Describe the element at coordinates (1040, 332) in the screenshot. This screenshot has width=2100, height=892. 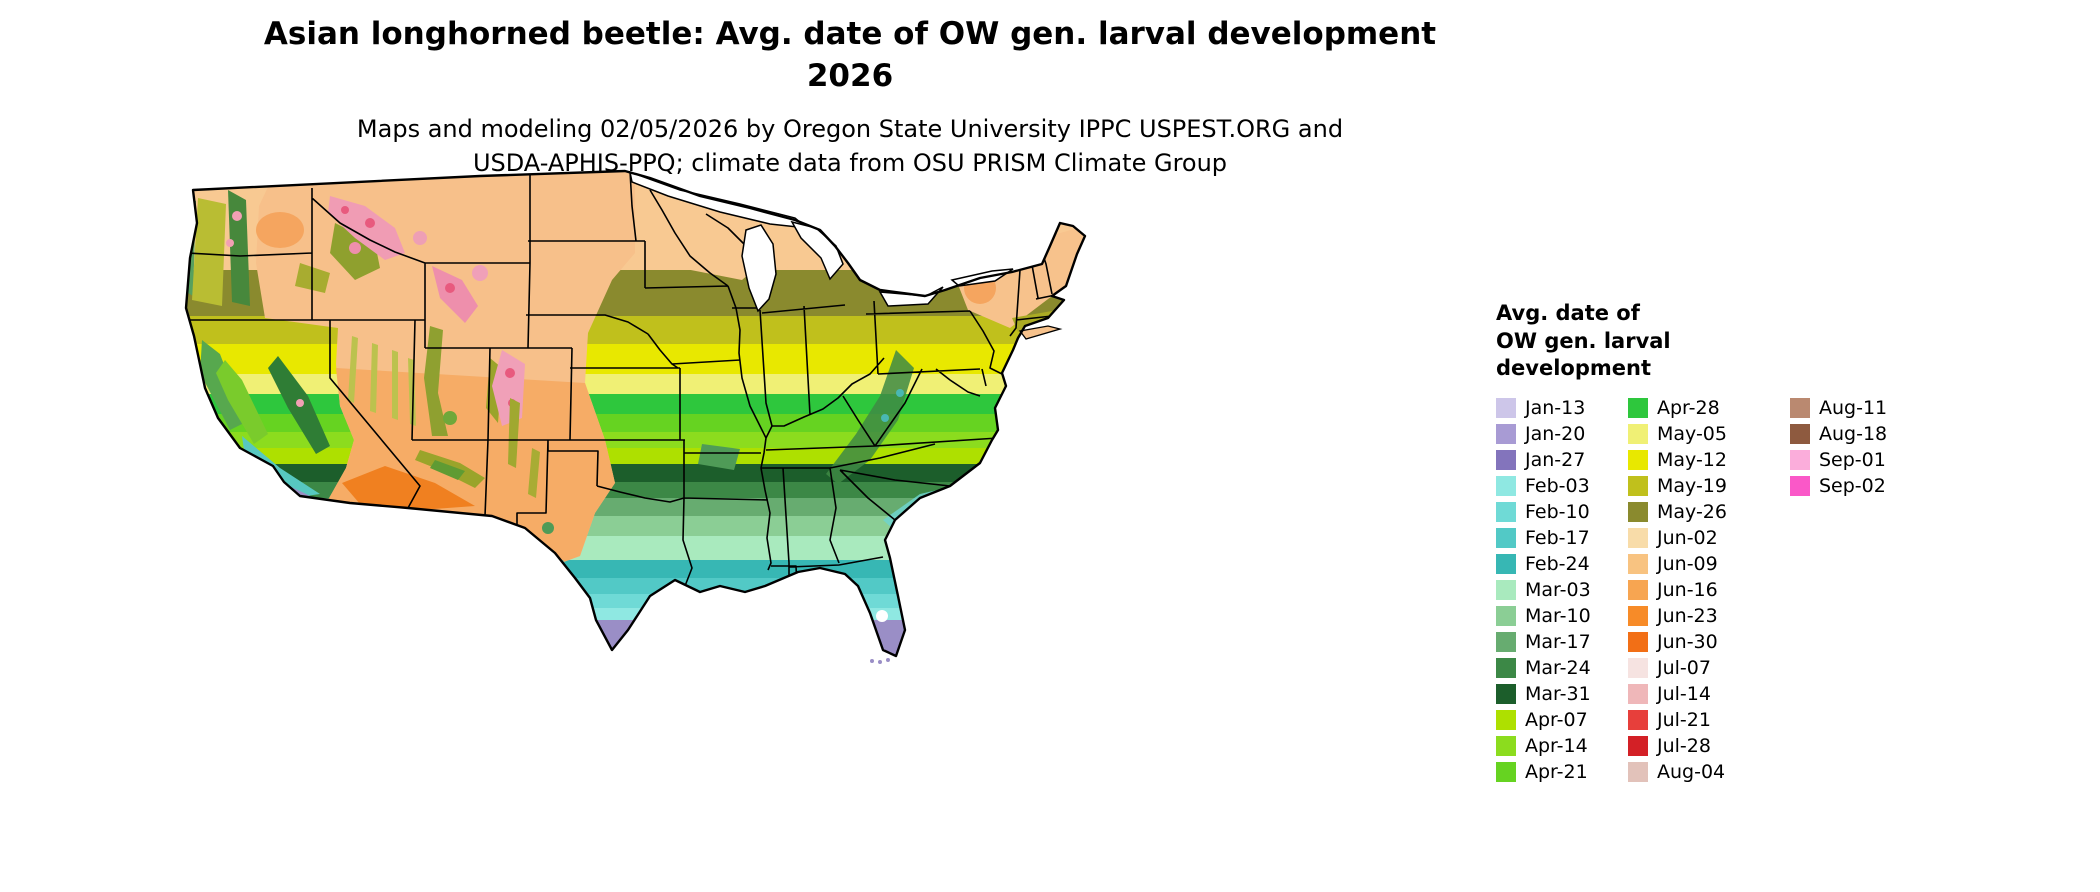
I see `long-island` at that location.